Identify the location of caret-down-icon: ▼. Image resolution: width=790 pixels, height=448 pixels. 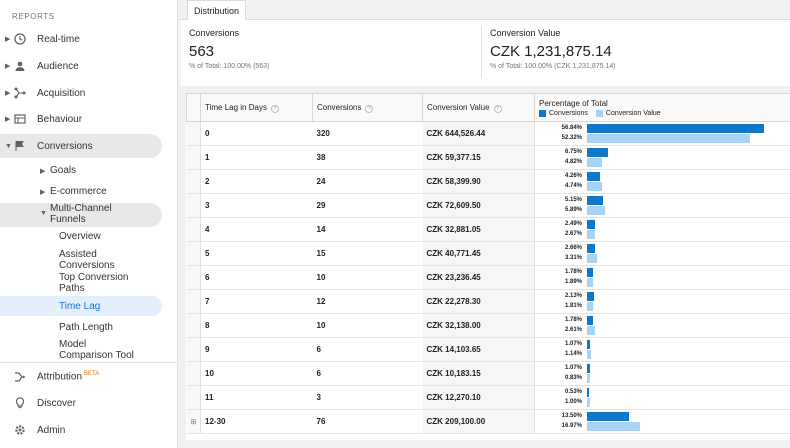
(43, 213).